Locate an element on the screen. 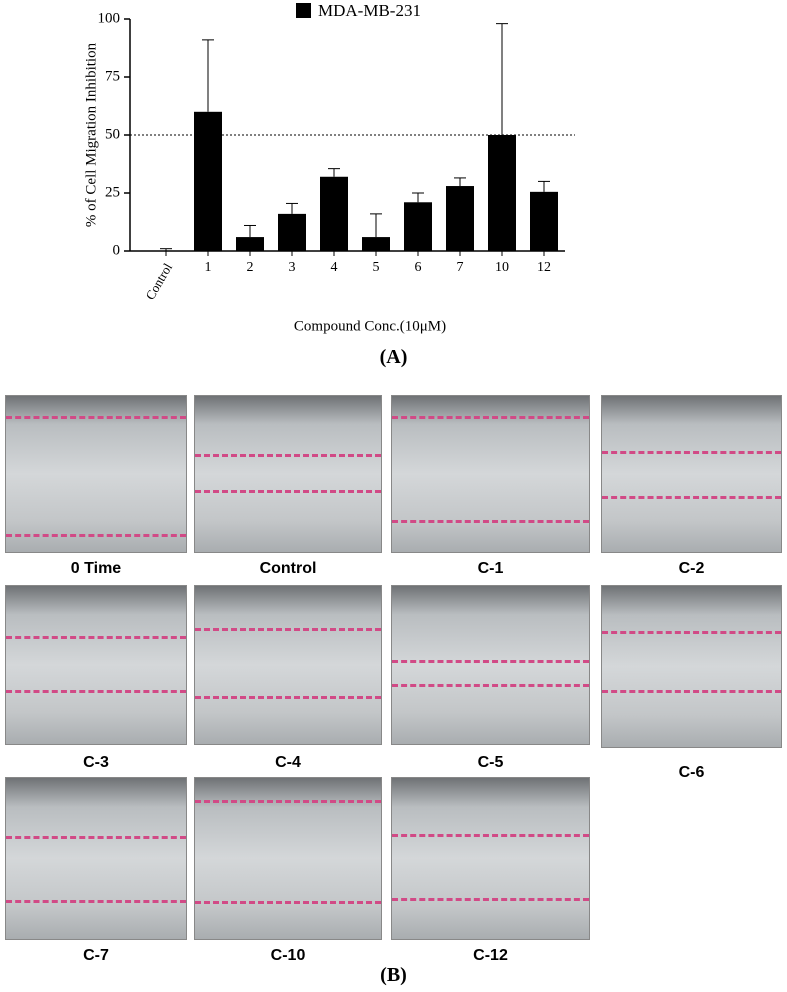  image-caption: C-6 is located at coordinates (691, 772).